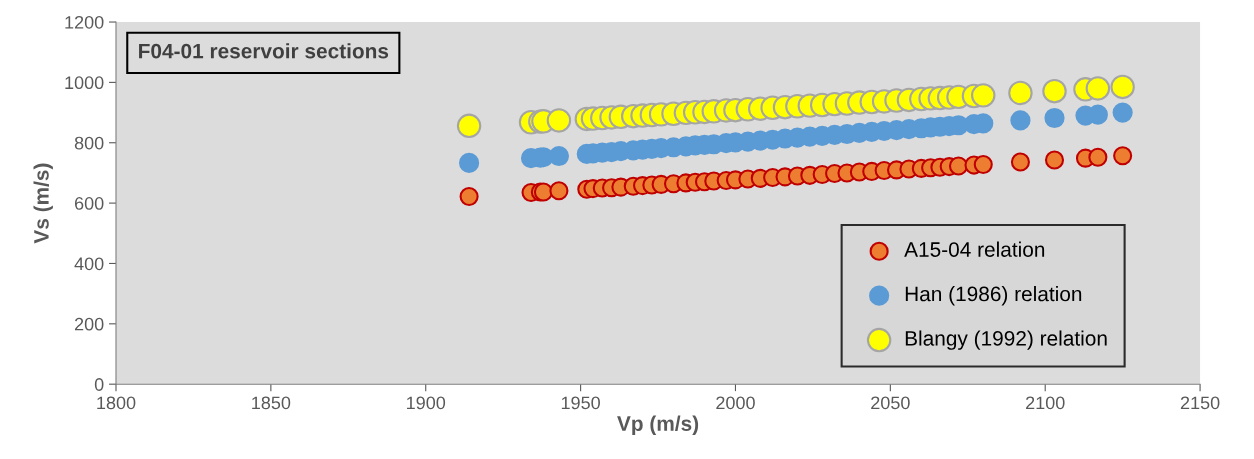 The height and width of the screenshot is (459, 1254). What do you see at coordinates (89, 203) in the screenshot?
I see `y-tick-label: 600` at bounding box center [89, 203].